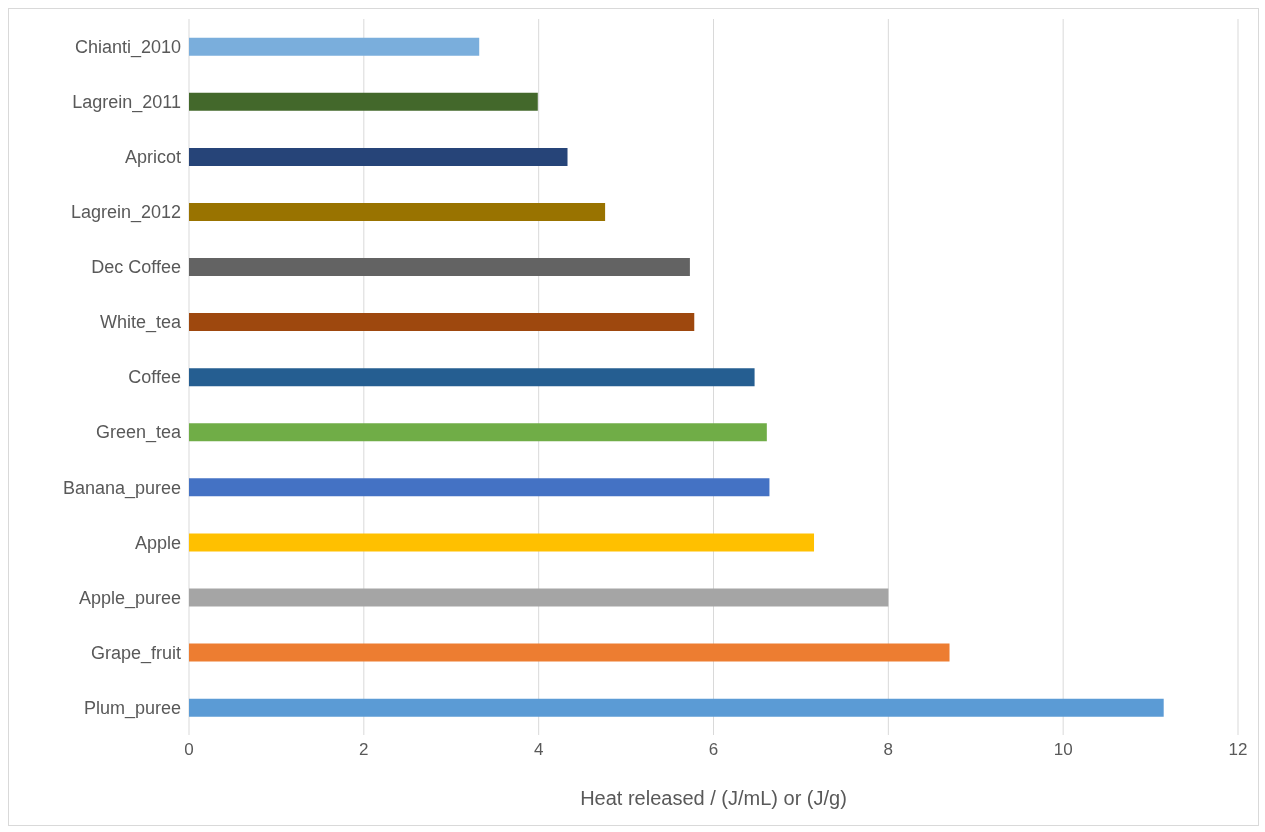  What do you see at coordinates (157, 542) in the screenshot?
I see `y-tick-label: Apple` at bounding box center [157, 542].